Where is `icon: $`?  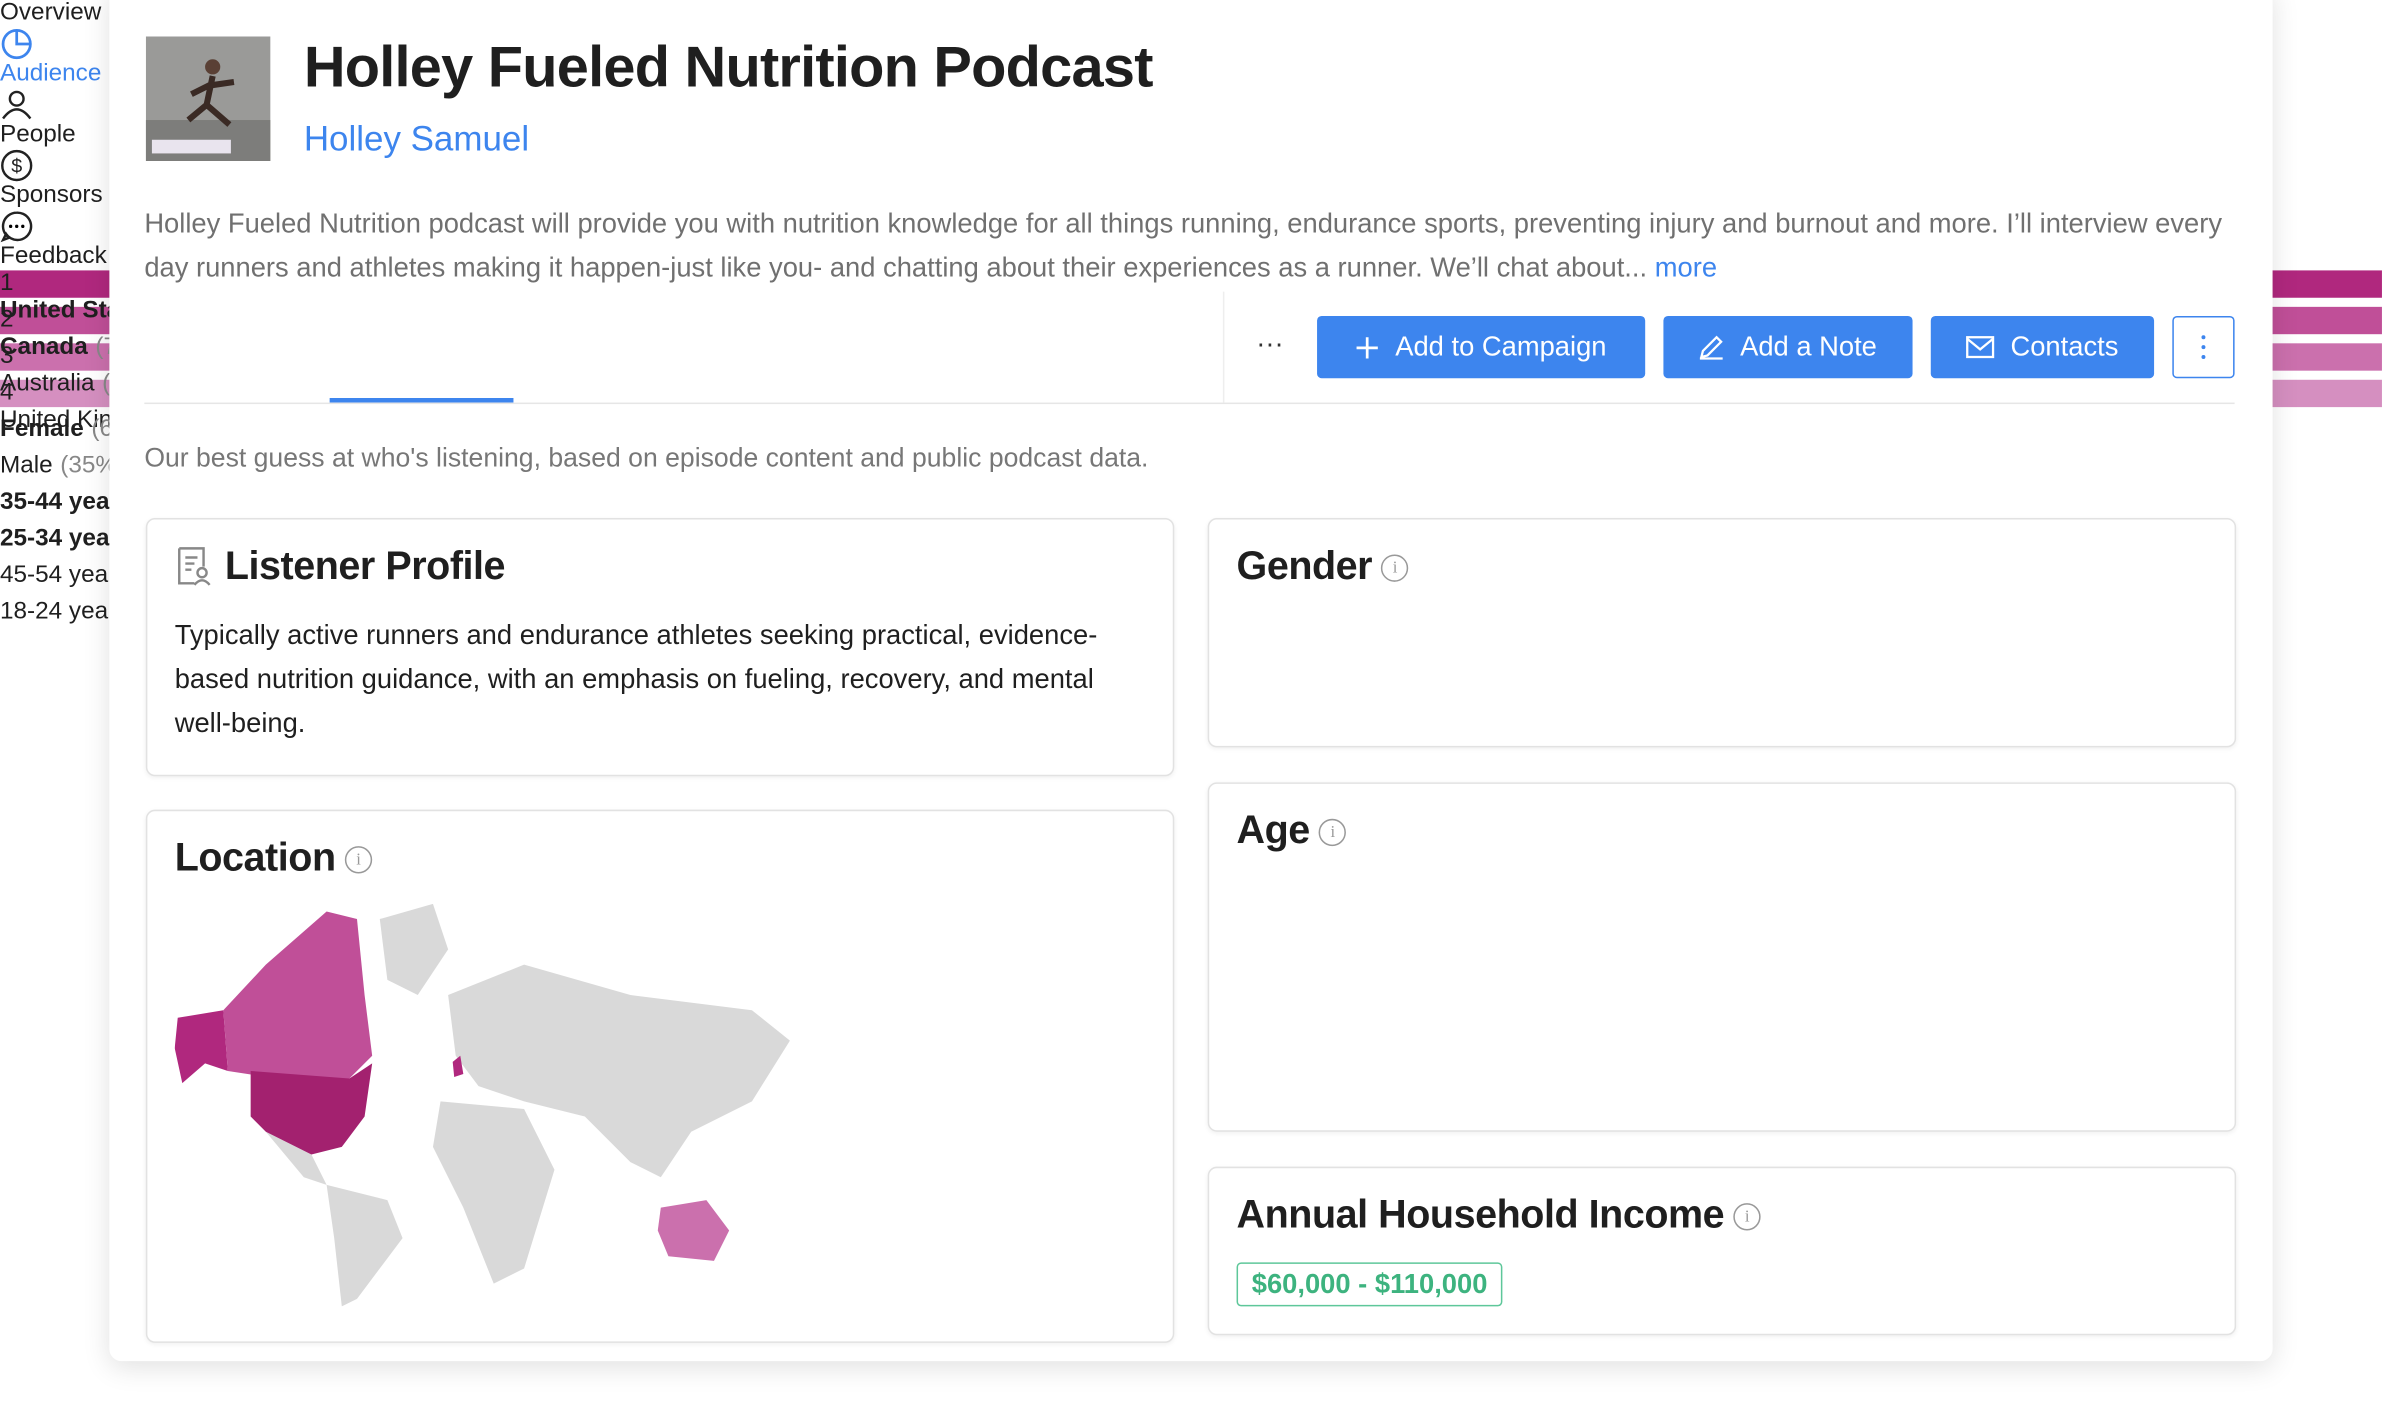
icon: $ is located at coordinates (17, 165).